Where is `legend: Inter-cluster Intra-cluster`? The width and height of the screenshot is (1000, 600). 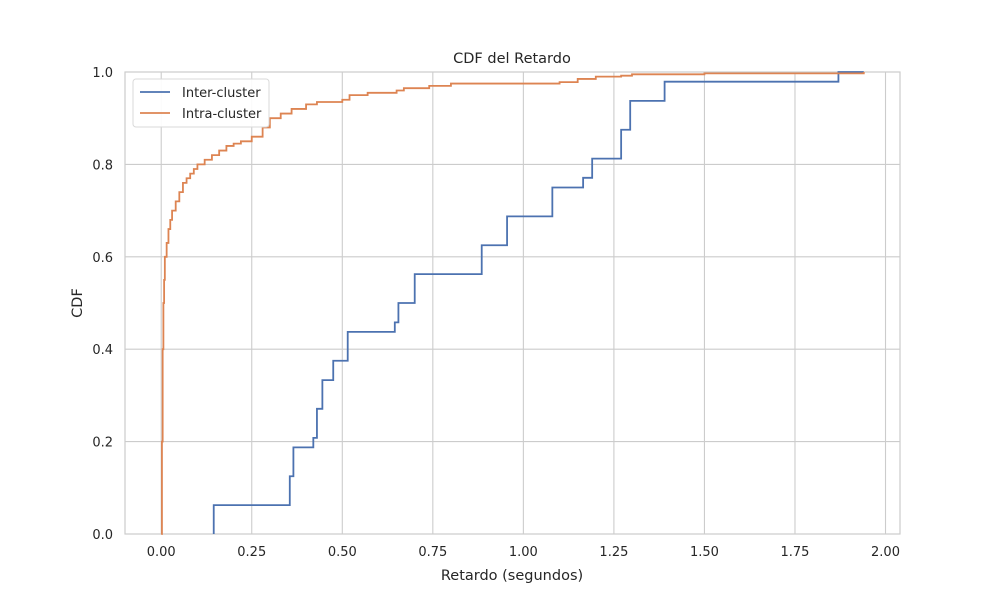
legend: Inter-cluster Intra-cluster is located at coordinates (201, 103).